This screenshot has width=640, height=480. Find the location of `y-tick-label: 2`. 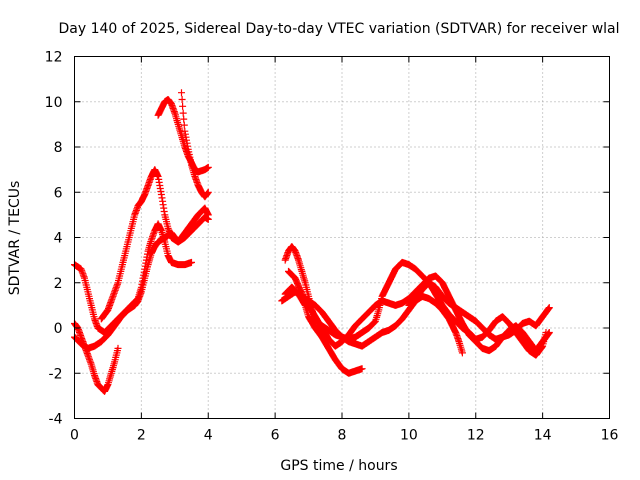

y-tick-label: 2 is located at coordinates (58, 284).